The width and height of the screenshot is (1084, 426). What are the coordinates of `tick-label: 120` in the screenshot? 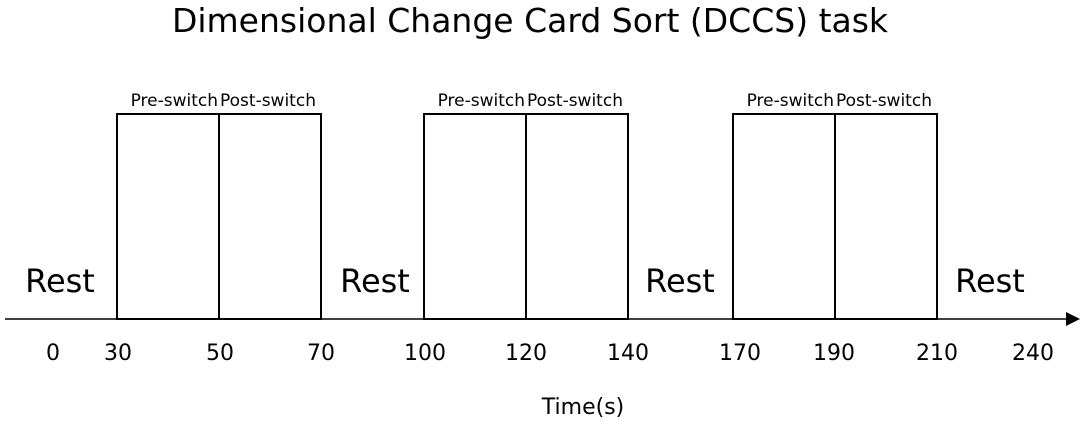 It's located at (526, 353).